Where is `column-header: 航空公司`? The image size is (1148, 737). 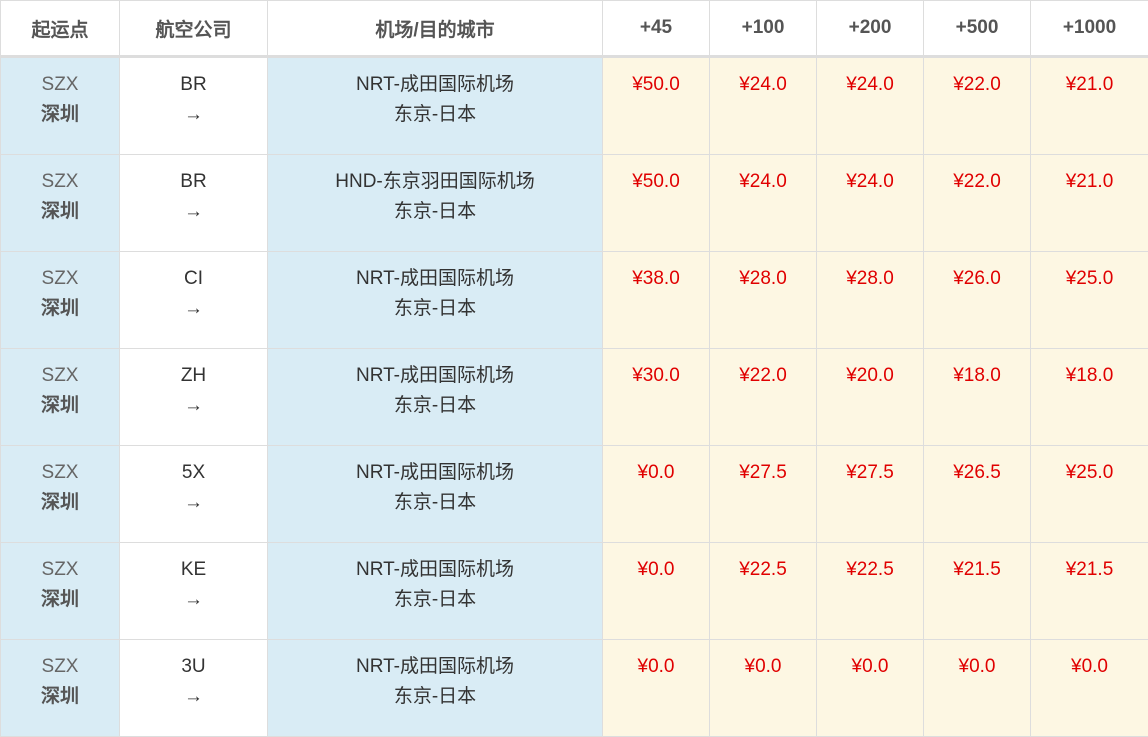 column-header: 航空公司 is located at coordinates (194, 29).